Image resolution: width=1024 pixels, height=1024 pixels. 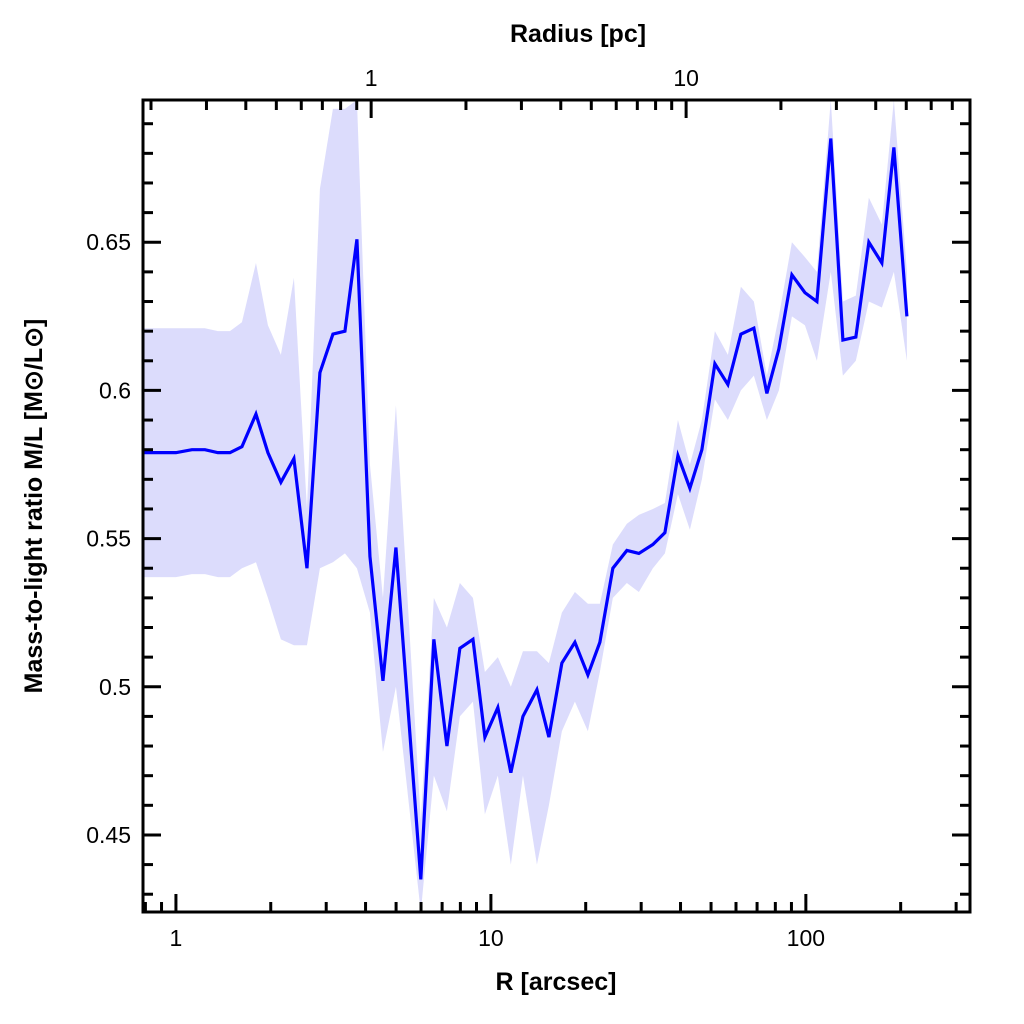 What do you see at coordinates (34, 506) in the screenshot?
I see `y-axis-label: Mass-to-light ratio M/L [M⊙/L⊙]` at bounding box center [34, 506].